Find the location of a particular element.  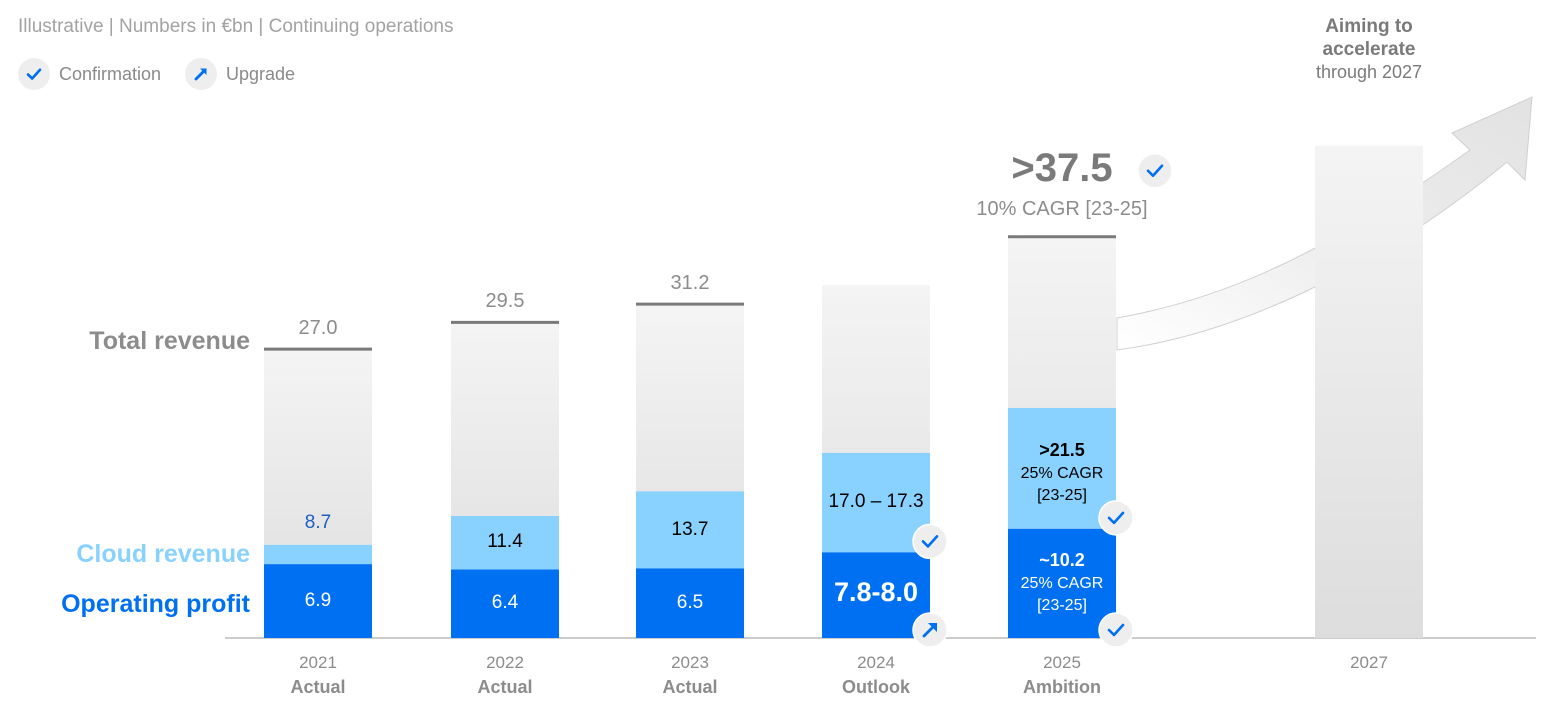

operating-profit-value-2022: 6.4 is located at coordinates (505, 603).